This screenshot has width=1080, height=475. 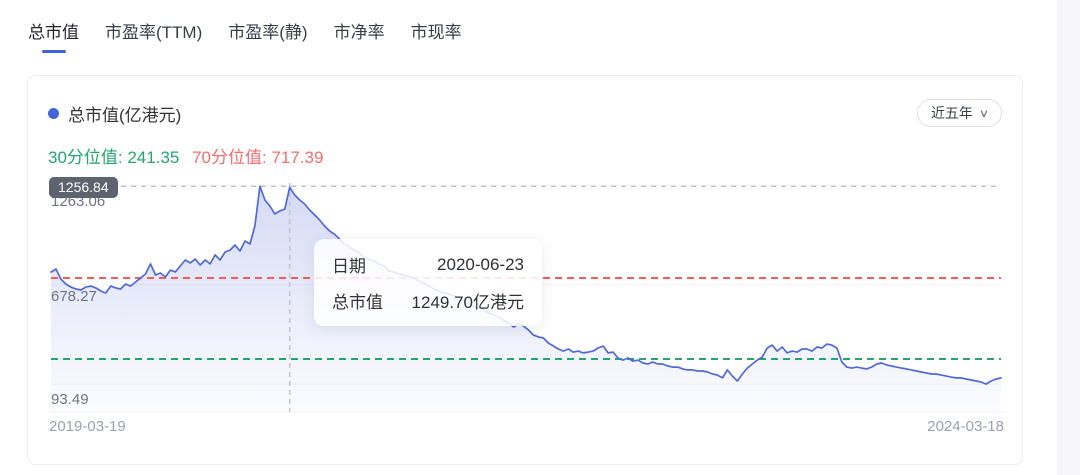 What do you see at coordinates (357, 302) in the screenshot?
I see `tooltip-value-label: 总市值` at bounding box center [357, 302].